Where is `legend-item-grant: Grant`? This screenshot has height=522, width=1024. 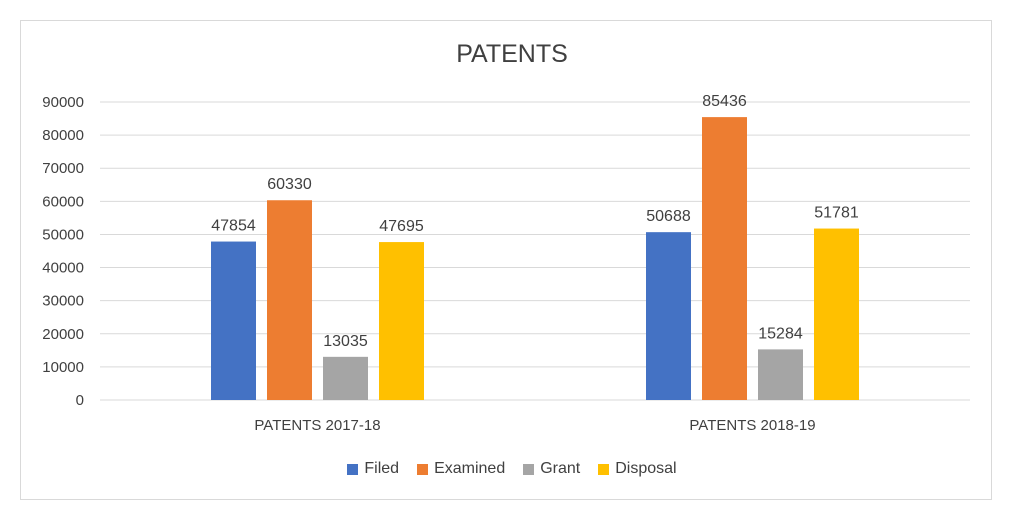
legend-item-grant: Grant is located at coordinates (551, 469).